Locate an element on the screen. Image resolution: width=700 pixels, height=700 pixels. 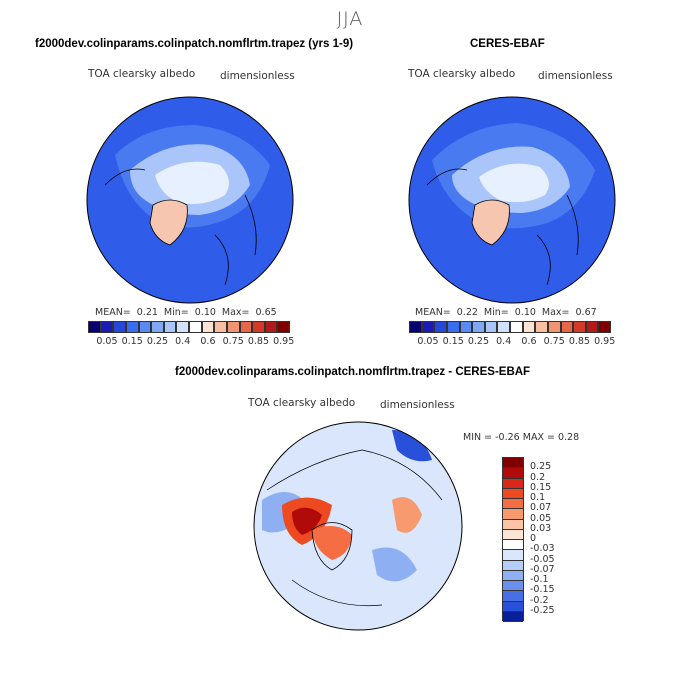
colorbar-tick-label: 0.2 is located at coordinates (538, 477).